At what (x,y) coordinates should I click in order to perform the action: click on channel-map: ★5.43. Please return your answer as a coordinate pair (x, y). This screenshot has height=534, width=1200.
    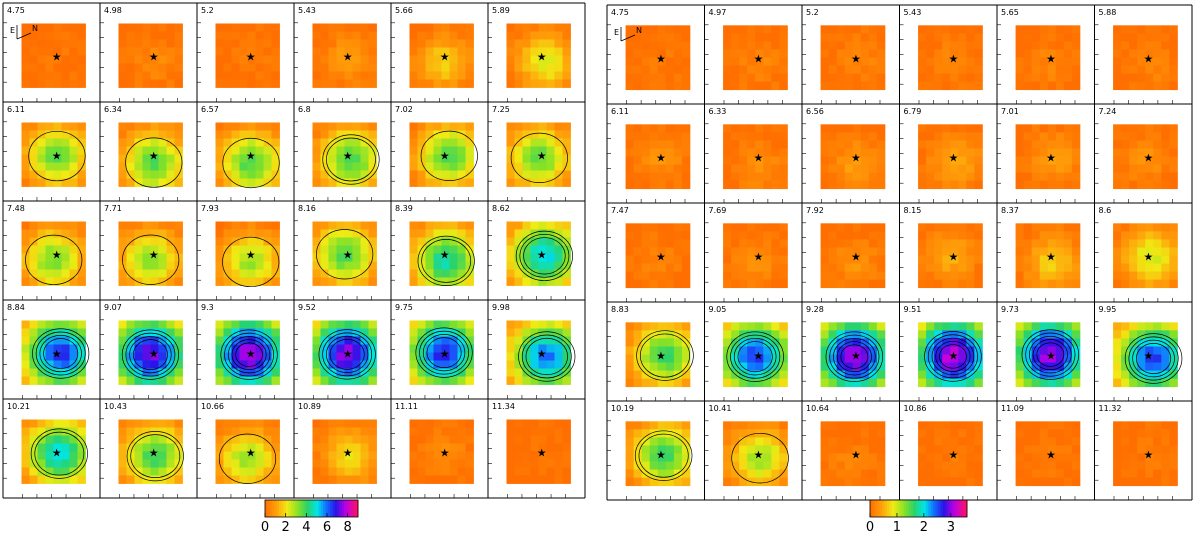
    Looking at the image, I should click on (335, 54).